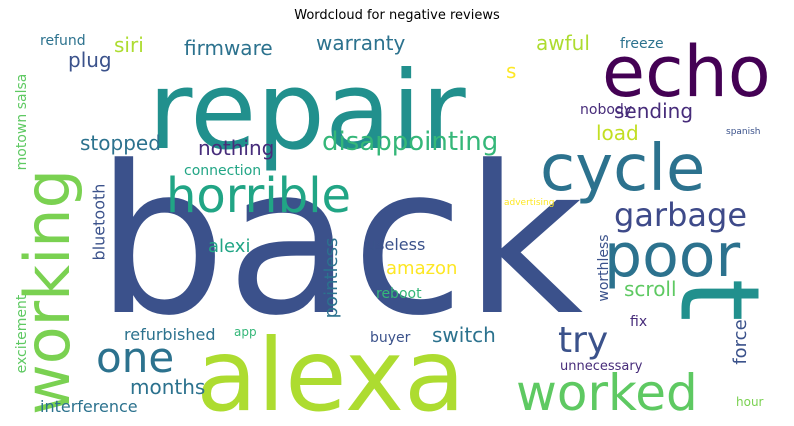 This screenshot has height=426, width=794. What do you see at coordinates (720, 299) in the screenshot?
I see `word-t: t` at bounding box center [720, 299].